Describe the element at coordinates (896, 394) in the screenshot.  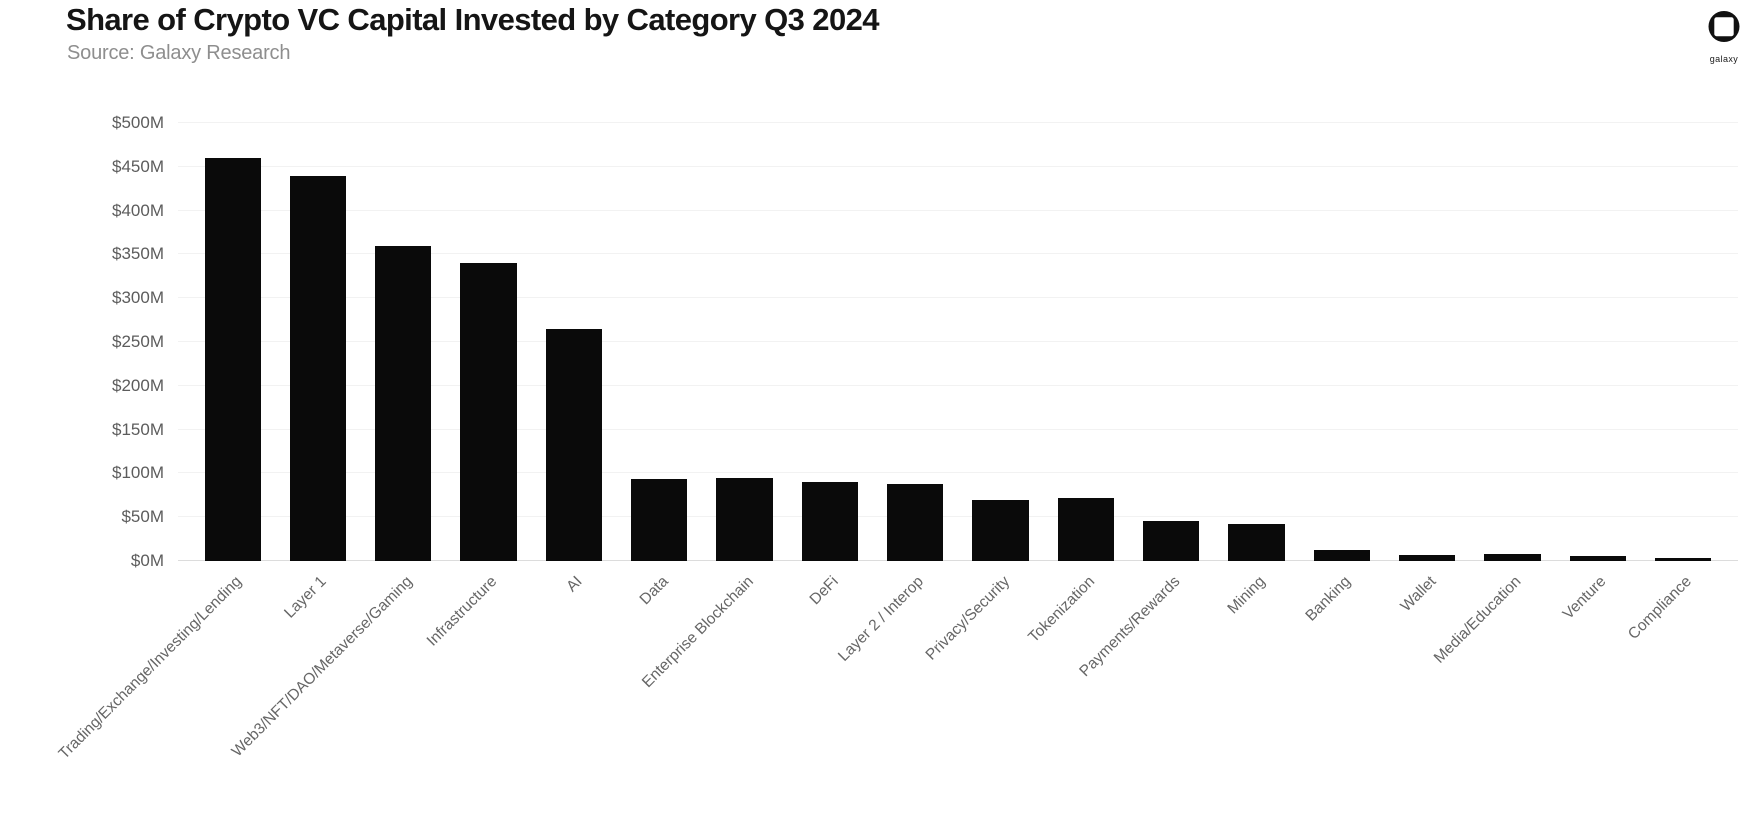
I see `bar-slot: Layer 2 / Interop` at that location.